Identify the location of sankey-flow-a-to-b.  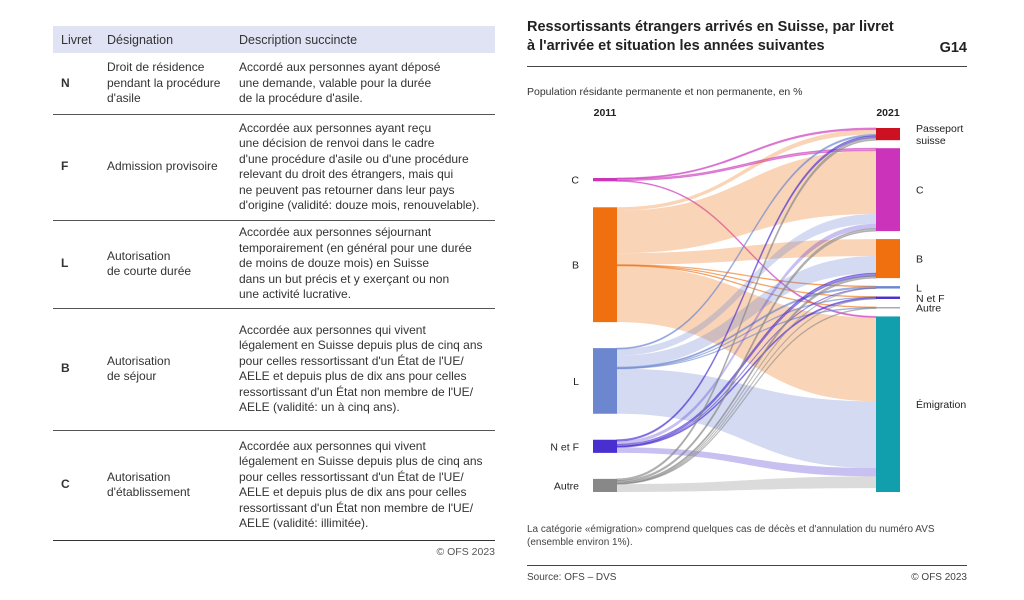
(746, 379).